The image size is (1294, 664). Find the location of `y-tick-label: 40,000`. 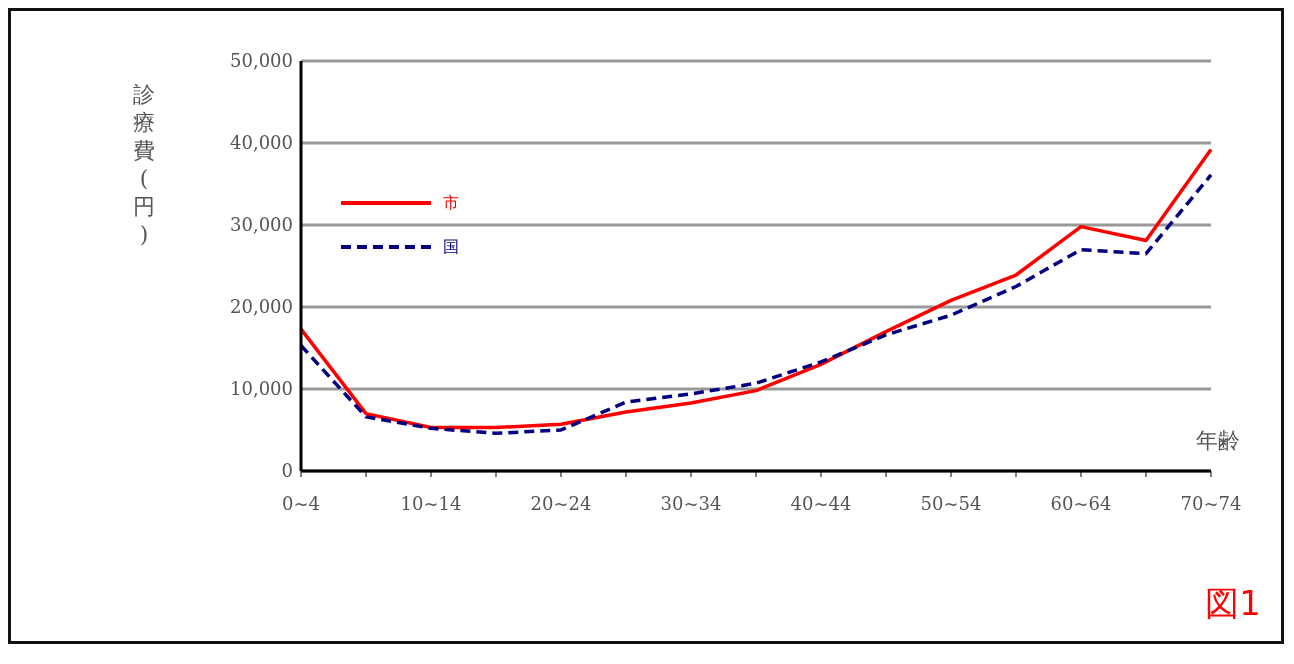

y-tick-label: 40,000 is located at coordinates (261, 143).